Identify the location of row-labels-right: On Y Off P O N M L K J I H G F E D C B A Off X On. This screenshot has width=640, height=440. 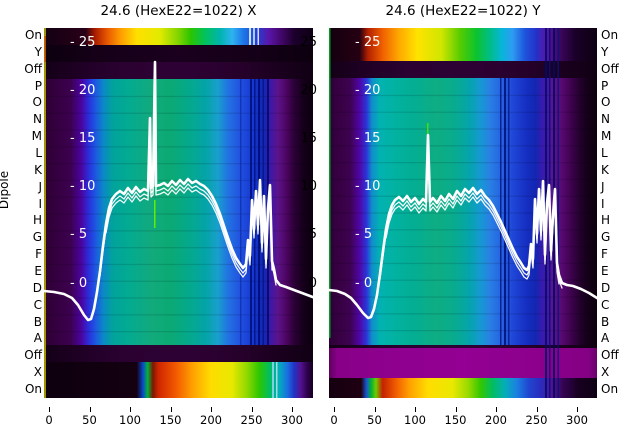
(620, 212).